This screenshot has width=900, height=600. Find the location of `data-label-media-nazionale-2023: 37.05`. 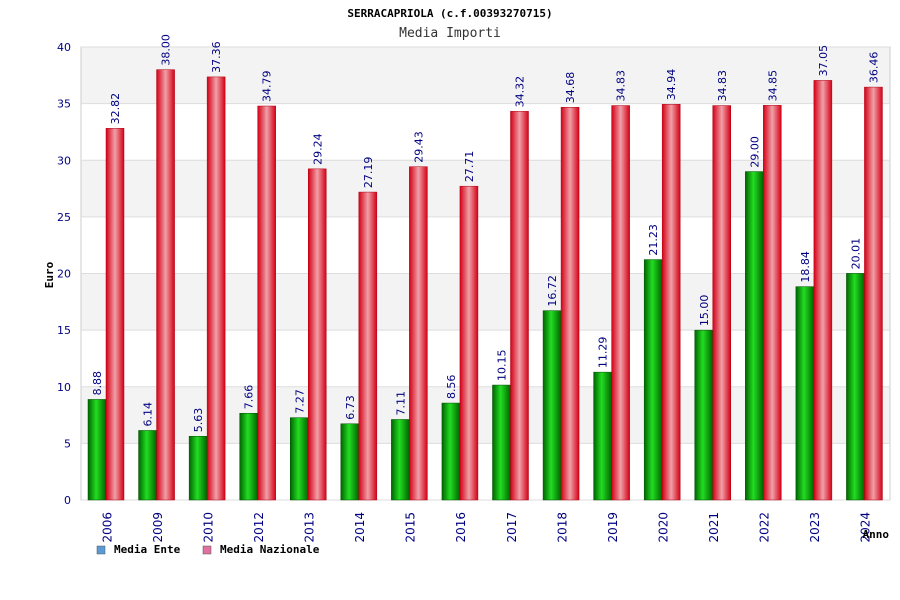

data-label-media-nazionale-2023: 37.05 is located at coordinates (823, 61).